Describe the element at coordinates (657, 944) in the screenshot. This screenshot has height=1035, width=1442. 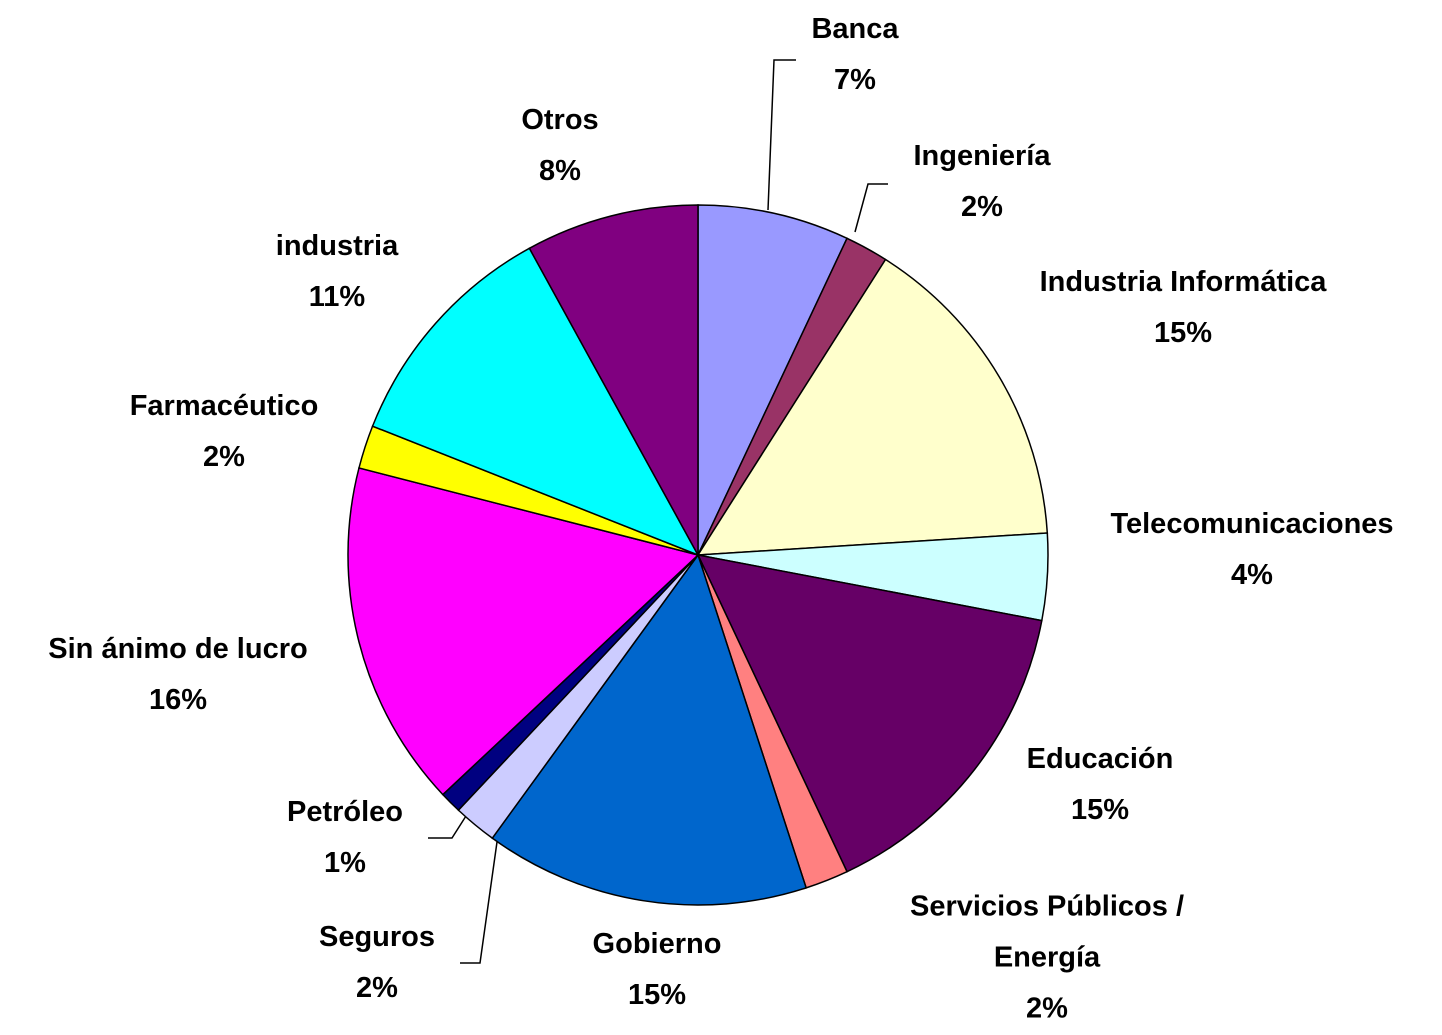
I see `category-label: Gobierno` at that location.